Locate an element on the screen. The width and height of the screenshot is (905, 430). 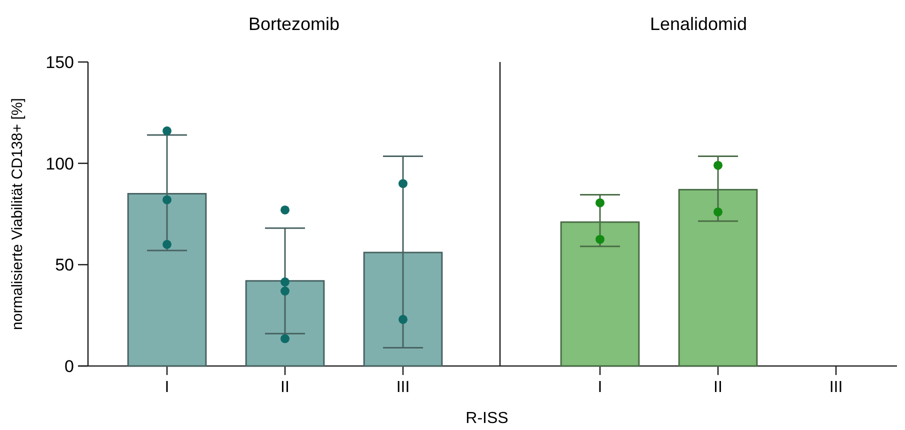
x-axis-title: R-ISS is located at coordinates (487, 418).